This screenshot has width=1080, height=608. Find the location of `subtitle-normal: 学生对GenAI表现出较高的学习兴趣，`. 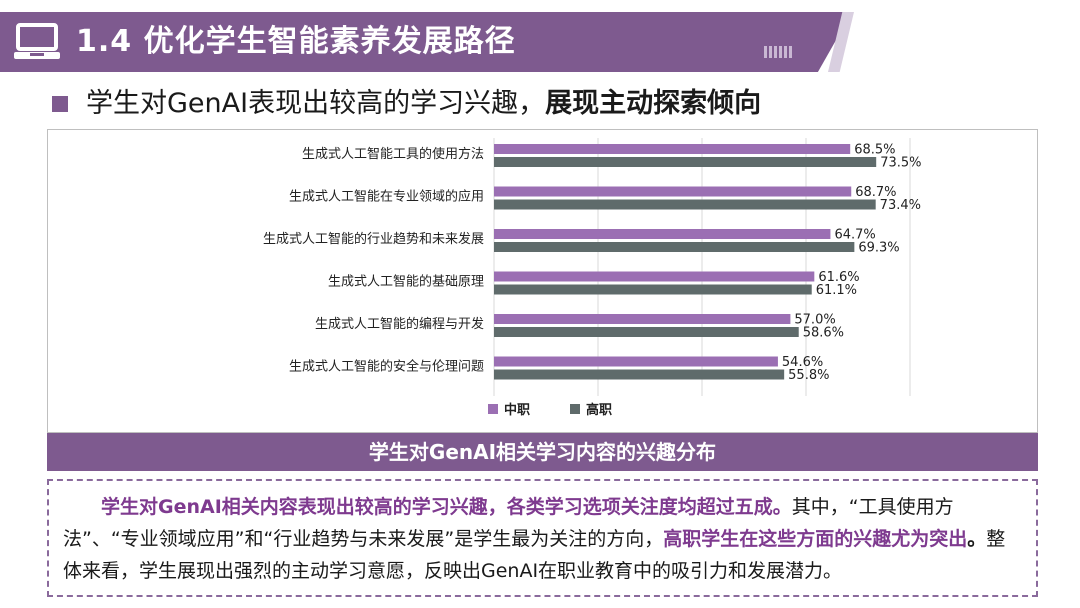

subtitle-normal: 学生对GenAI表现出较高的学习兴趣， is located at coordinates (316, 103).